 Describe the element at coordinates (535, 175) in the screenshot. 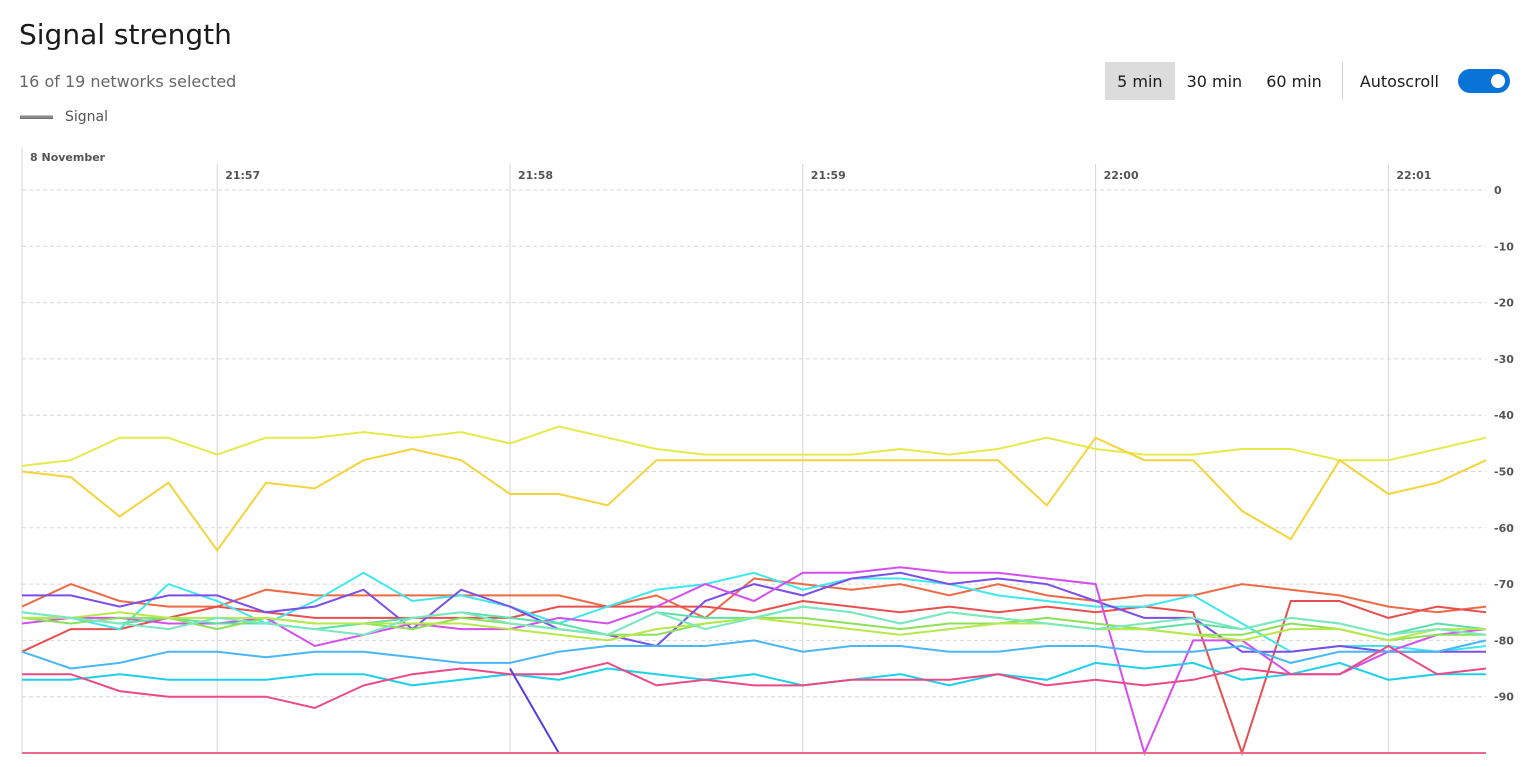

I see `x-tick-label: 21:58` at that location.